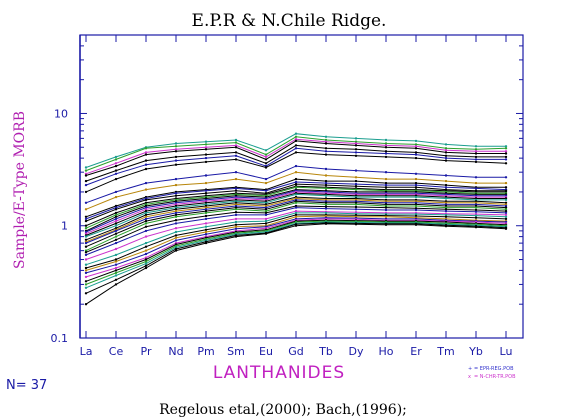  Describe the element at coordinates (416, 351) in the screenshot. I see `x-tick-label: Er` at that location.